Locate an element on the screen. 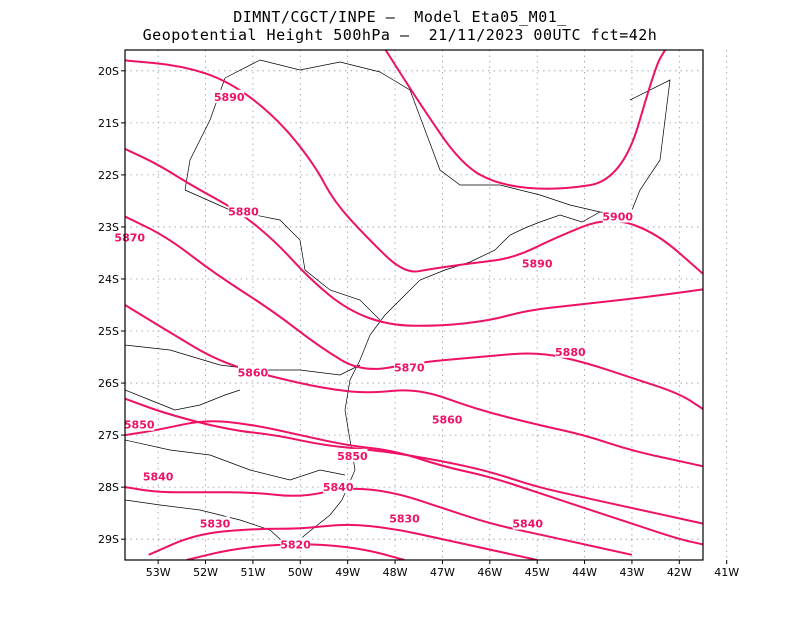 This screenshot has height=618, width=800. lat-tick-label: 21S is located at coordinates (108, 123).